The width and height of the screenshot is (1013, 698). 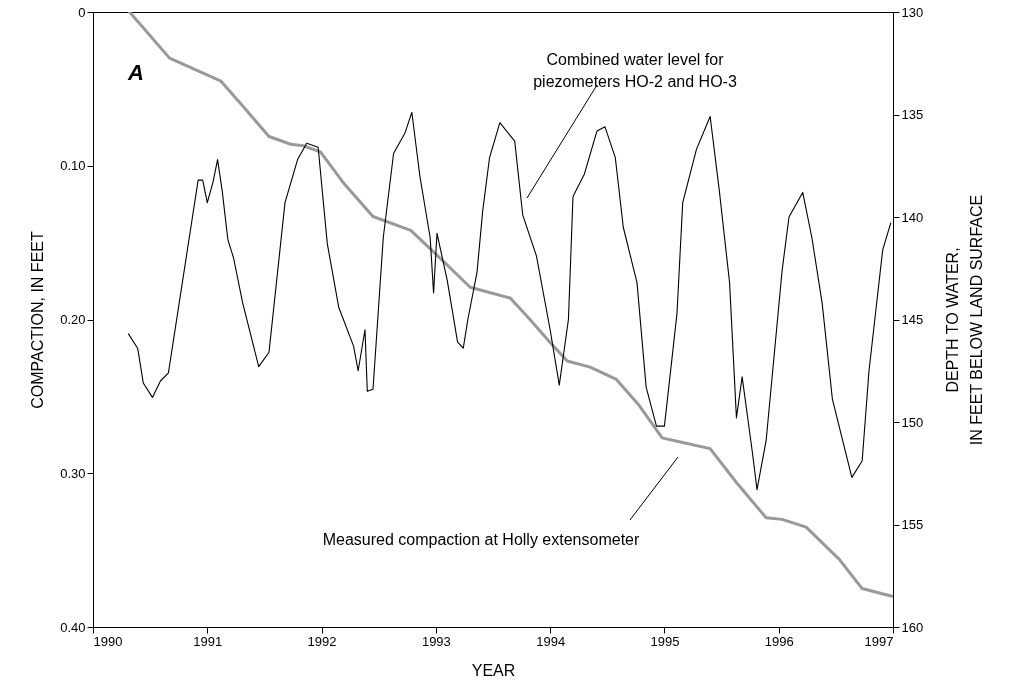 What do you see at coordinates (73, 627) in the screenshot?
I see `y-tick-label: 0.40` at bounding box center [73, 627].